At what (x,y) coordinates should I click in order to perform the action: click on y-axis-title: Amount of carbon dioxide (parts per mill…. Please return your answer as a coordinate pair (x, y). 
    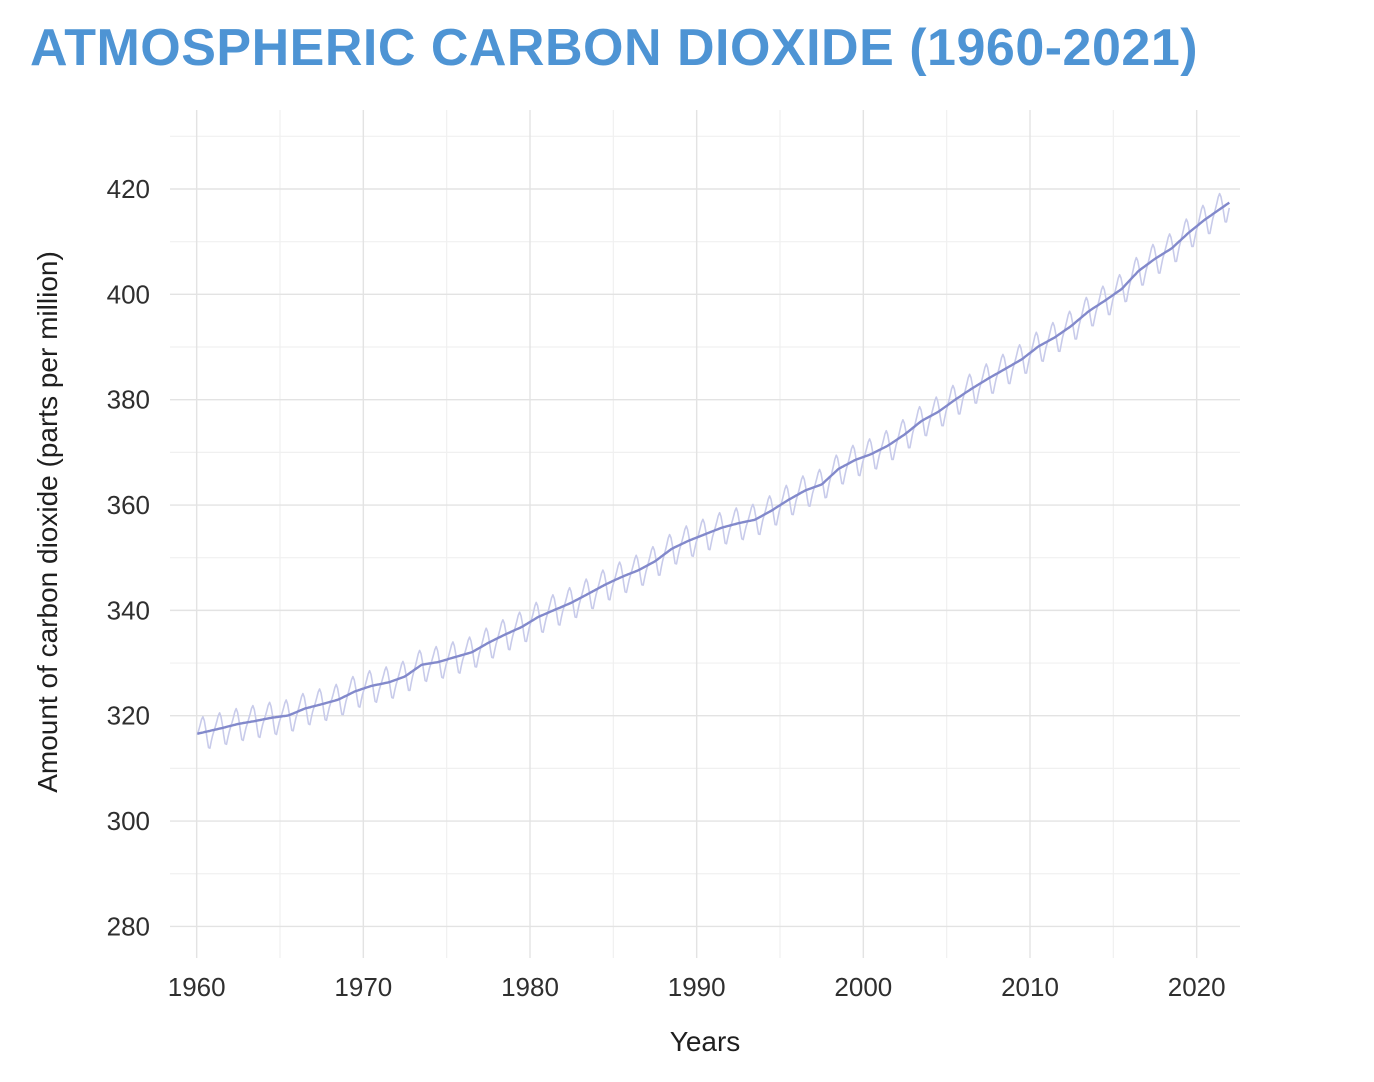
    Looking at the image, I should click on (47, 522).